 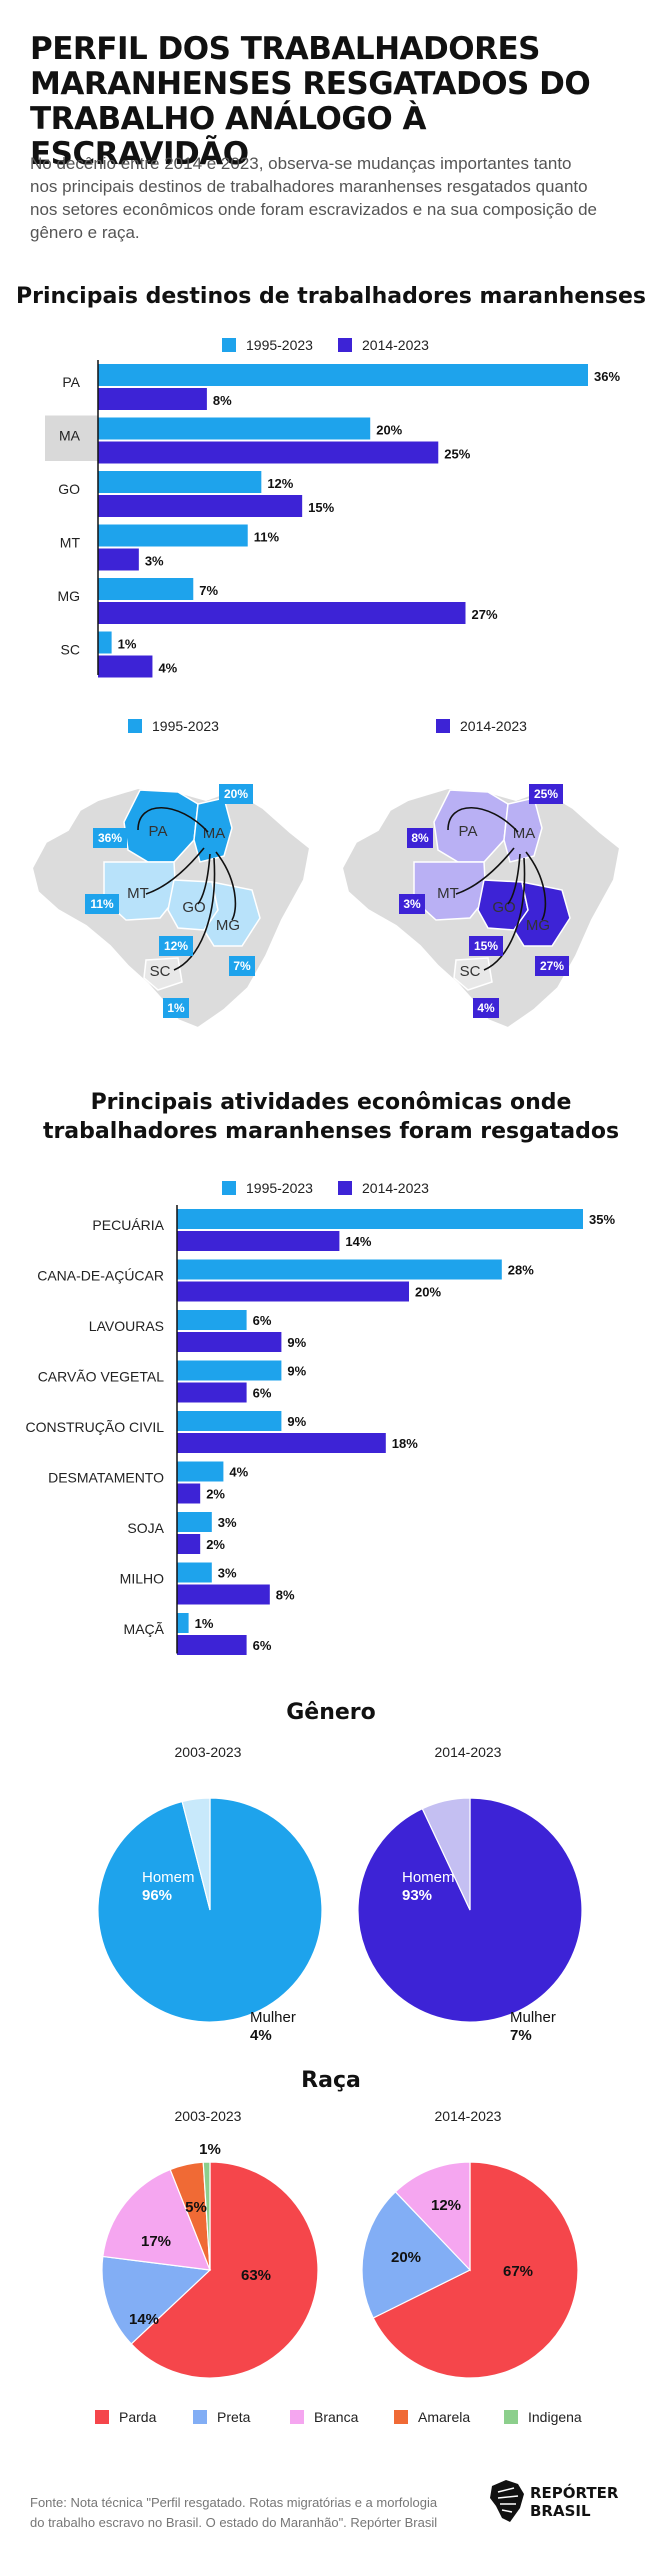 What do you see at coordinates (280, 483) in the screenshot?
I see `bar-value-label: 12%` at bounding box center [280, 483].